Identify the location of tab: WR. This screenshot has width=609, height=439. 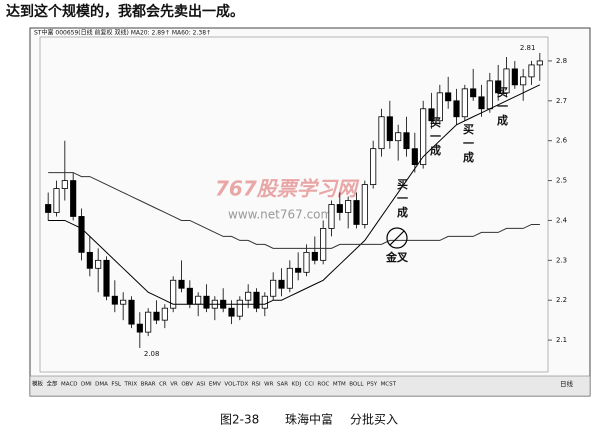
(268, 385).